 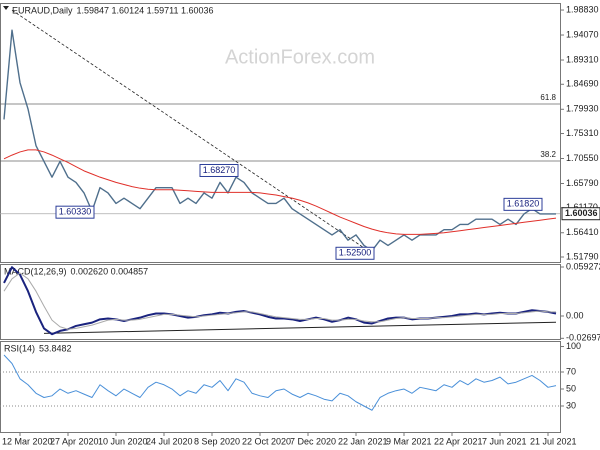 I want to click on fib-label: 38.2, so click(x=548, y=154).